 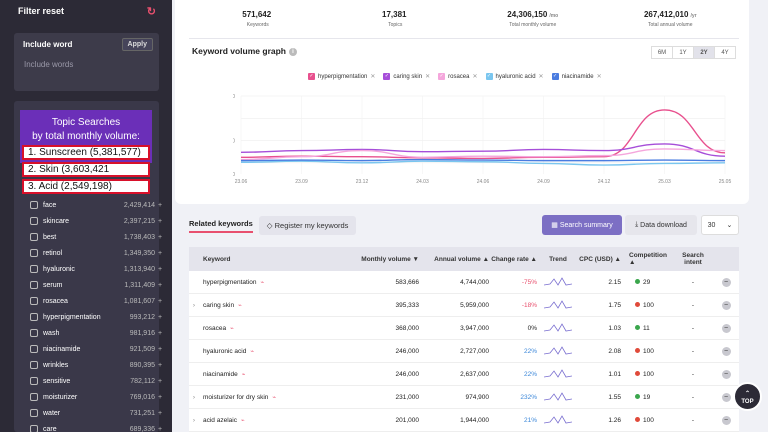 What do you see at coordinates (100, 365) in the screenshot?
I see `word-filter-item: wrinkles 890,395 +` at bounding box center [100, 365].